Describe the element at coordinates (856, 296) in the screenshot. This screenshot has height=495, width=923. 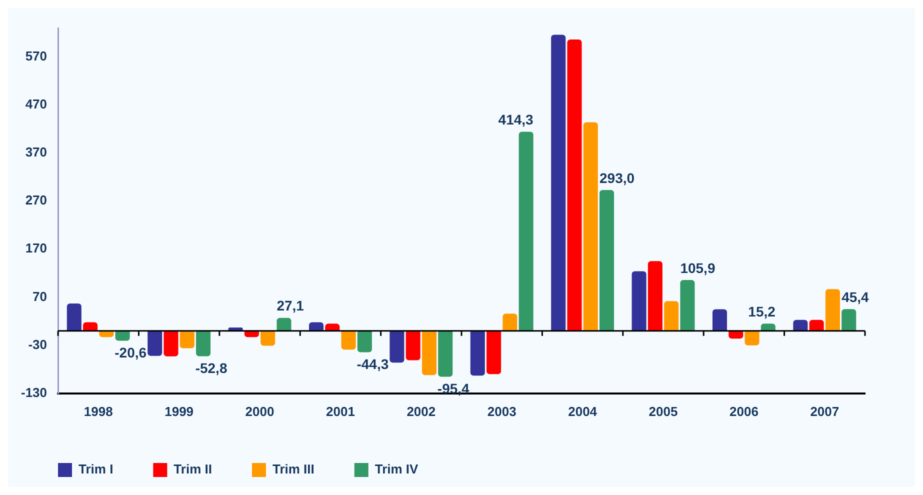
I see `data-label: 45,4` at that location.